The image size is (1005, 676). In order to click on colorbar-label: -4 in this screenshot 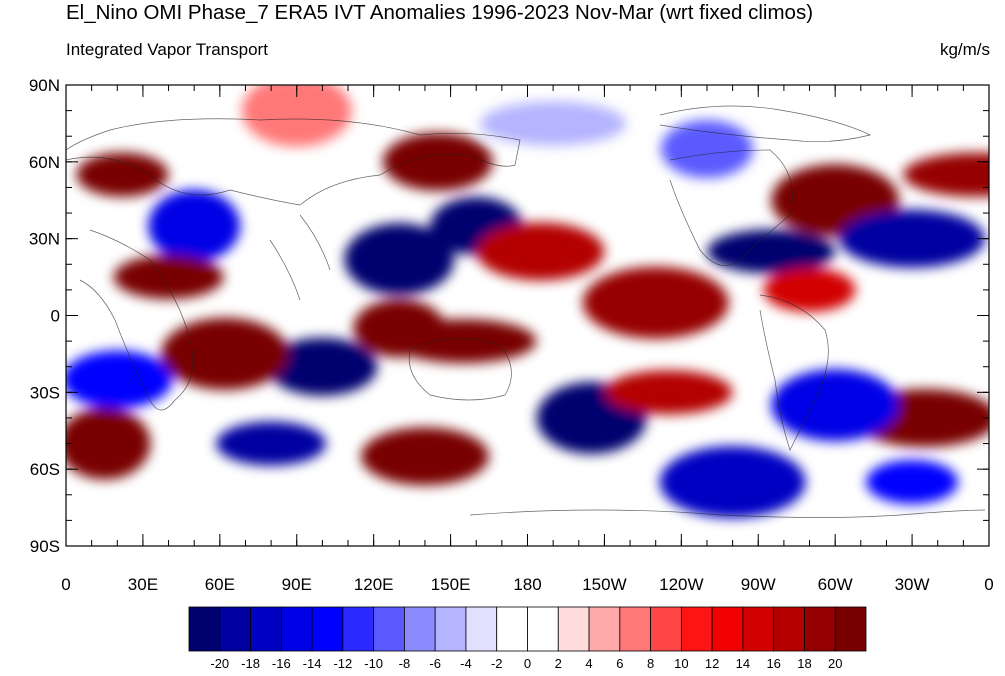, I will do `click(466, 663)`.